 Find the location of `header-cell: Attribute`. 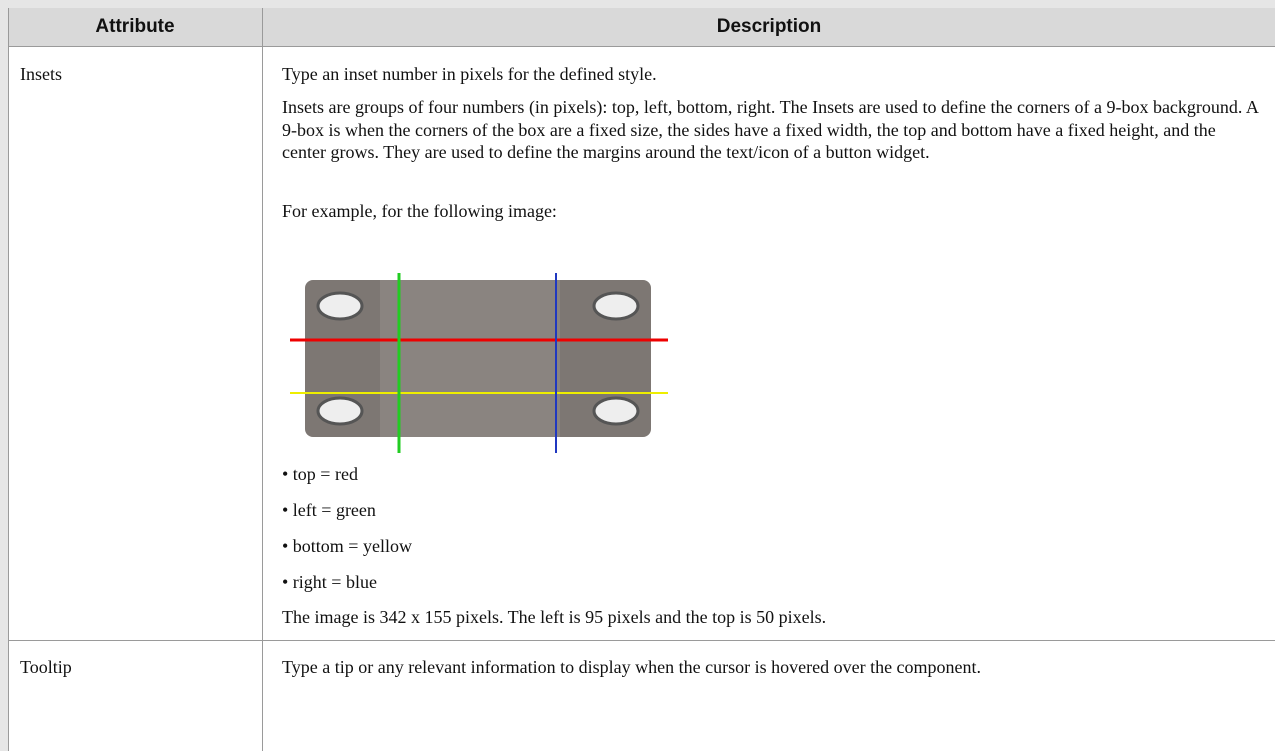

header-cell: Attribute is located at coordinates (135, 27).